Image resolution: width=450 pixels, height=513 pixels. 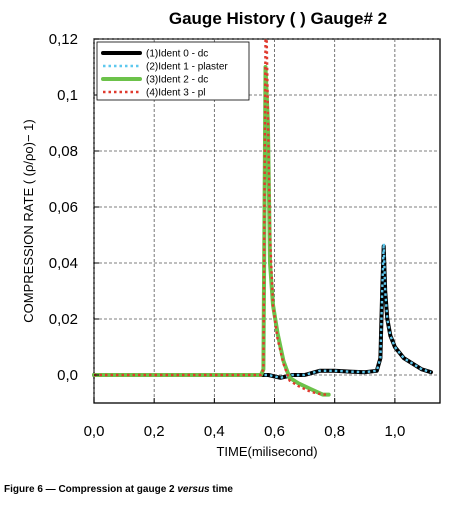 I want to click on legend-label-1: (1)Ident 0 - dc, so click(x=177, y=54).